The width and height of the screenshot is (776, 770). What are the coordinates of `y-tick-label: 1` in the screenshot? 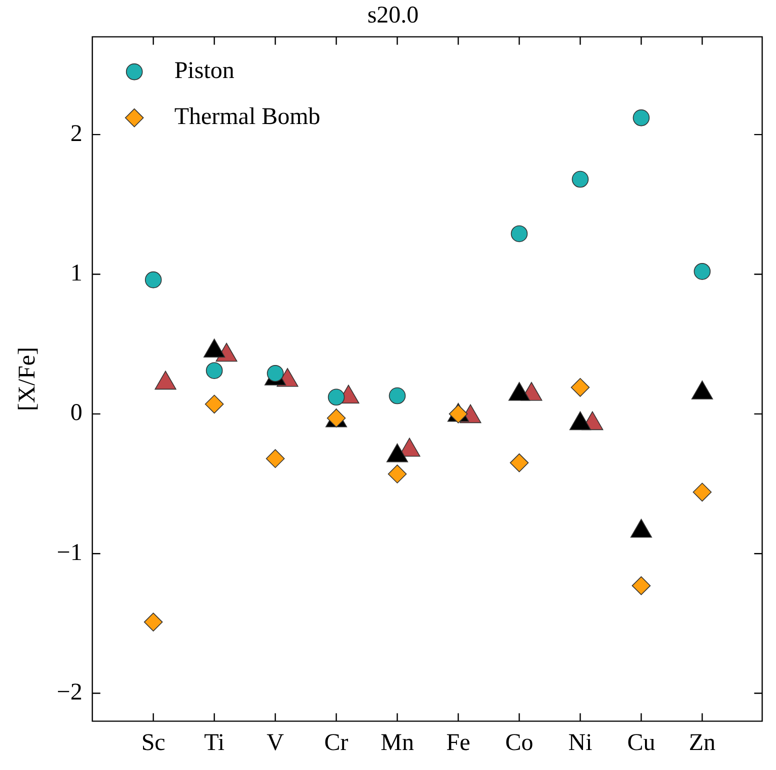 It's located at (76, 273).